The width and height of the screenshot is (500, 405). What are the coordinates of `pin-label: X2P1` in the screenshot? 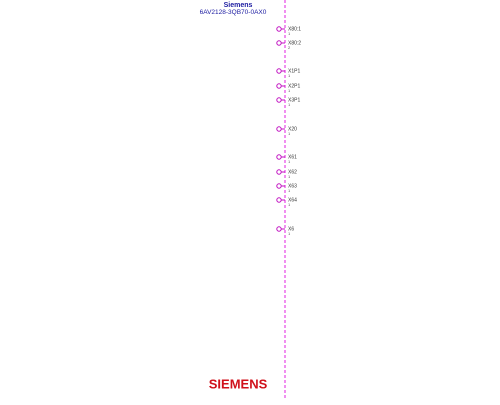 It's located at (294, 86).